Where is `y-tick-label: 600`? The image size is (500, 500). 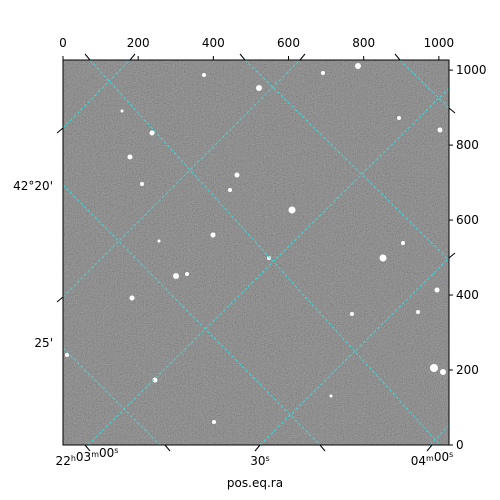
y-tick-label: 600 is located at coordinates (467, 220).